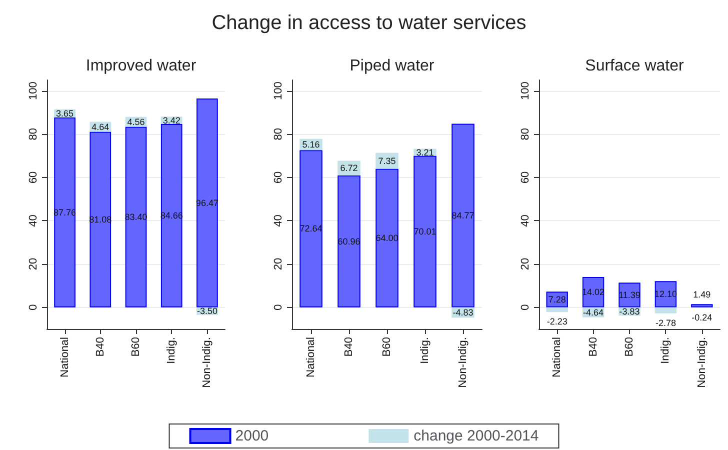 Image resolution: width=728 pixels, height=450 pixels. I want to click on chart-title: Surface water, so click(635, 66).